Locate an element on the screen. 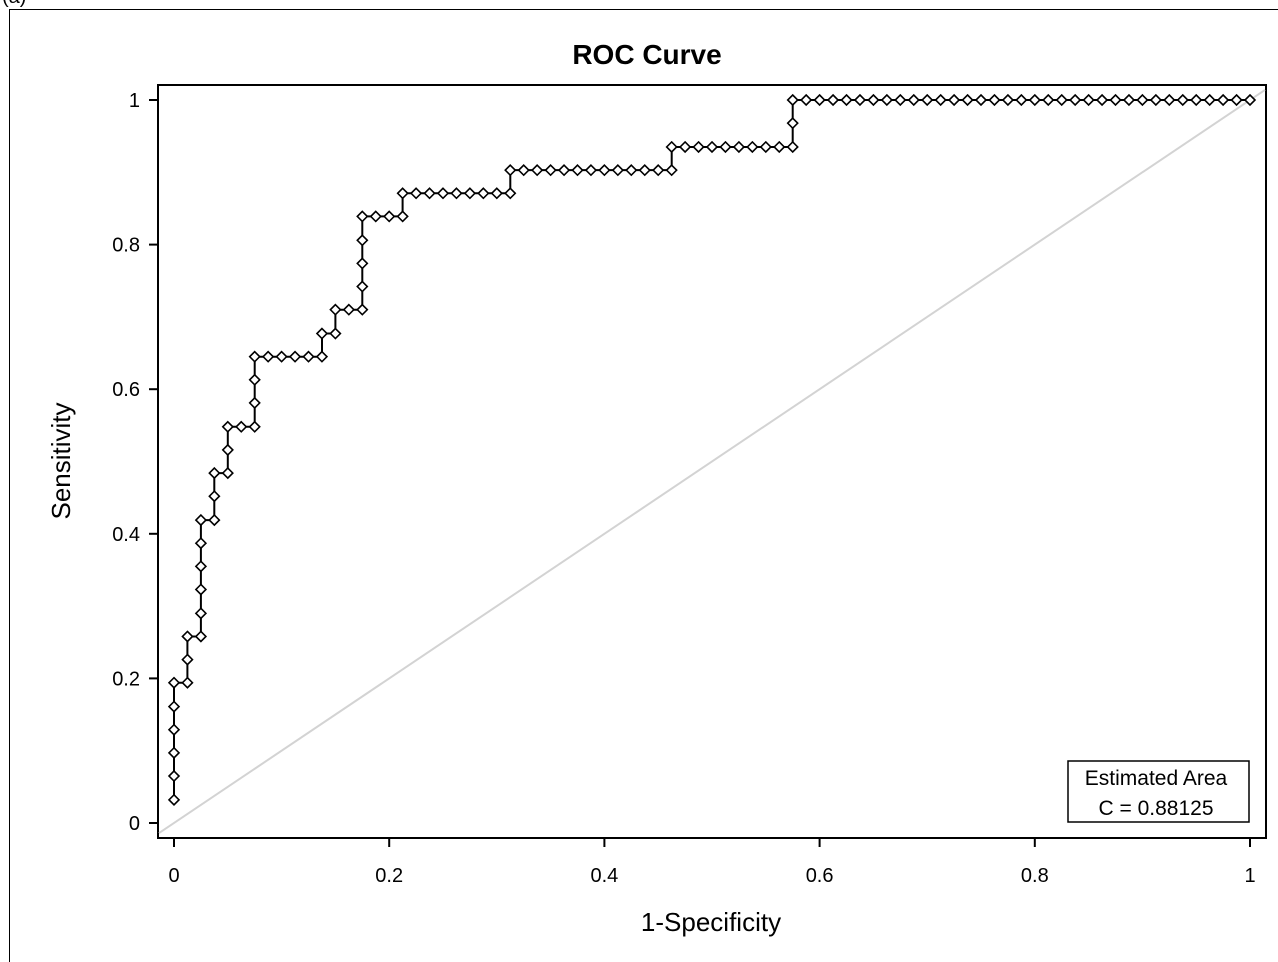 The image size is (1278, 962). x-axis-title: 1-Specificity is located at coordinates (711, 922).